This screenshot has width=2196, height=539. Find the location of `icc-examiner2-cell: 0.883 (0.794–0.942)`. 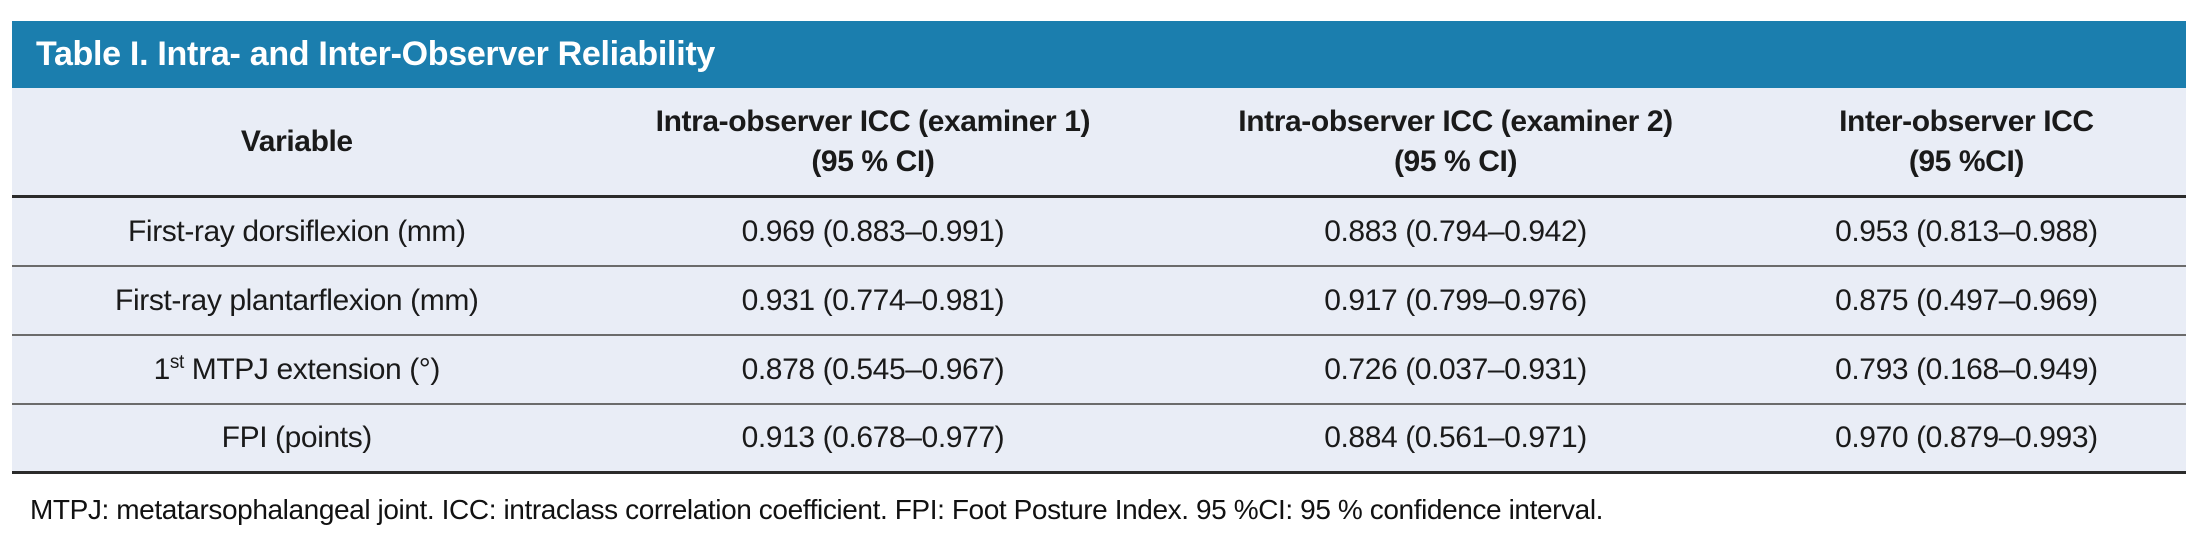

icc-examiner2-cell: 0.883 (0.794–0.942) is located at coordinates (1455, 231).